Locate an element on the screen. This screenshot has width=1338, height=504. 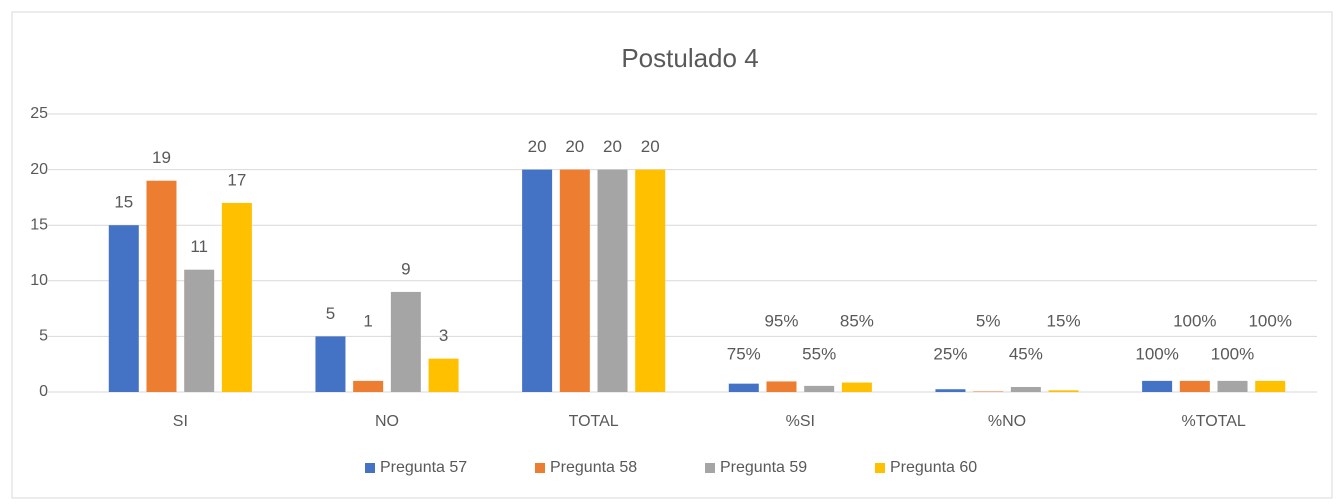
y-tick-label: 10 is located at coordinates (39, 280).